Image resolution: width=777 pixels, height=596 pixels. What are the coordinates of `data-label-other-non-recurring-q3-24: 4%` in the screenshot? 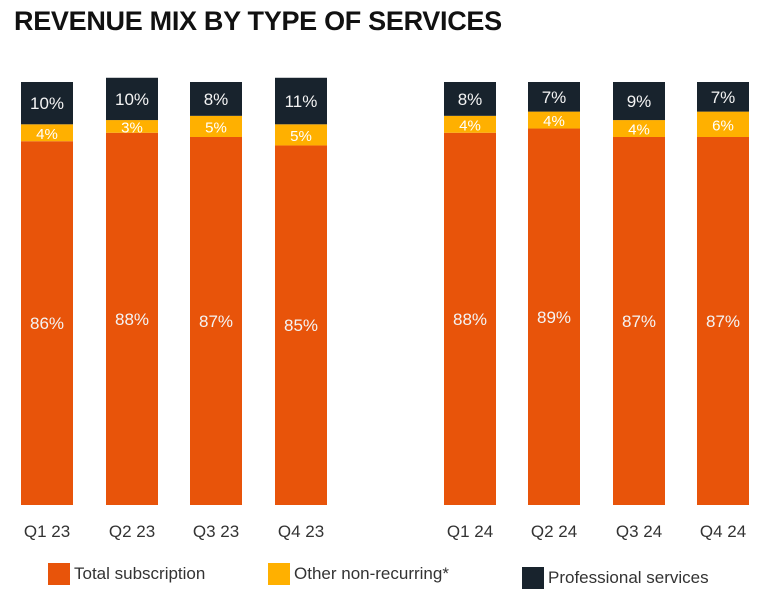 It's located at (639, 130).